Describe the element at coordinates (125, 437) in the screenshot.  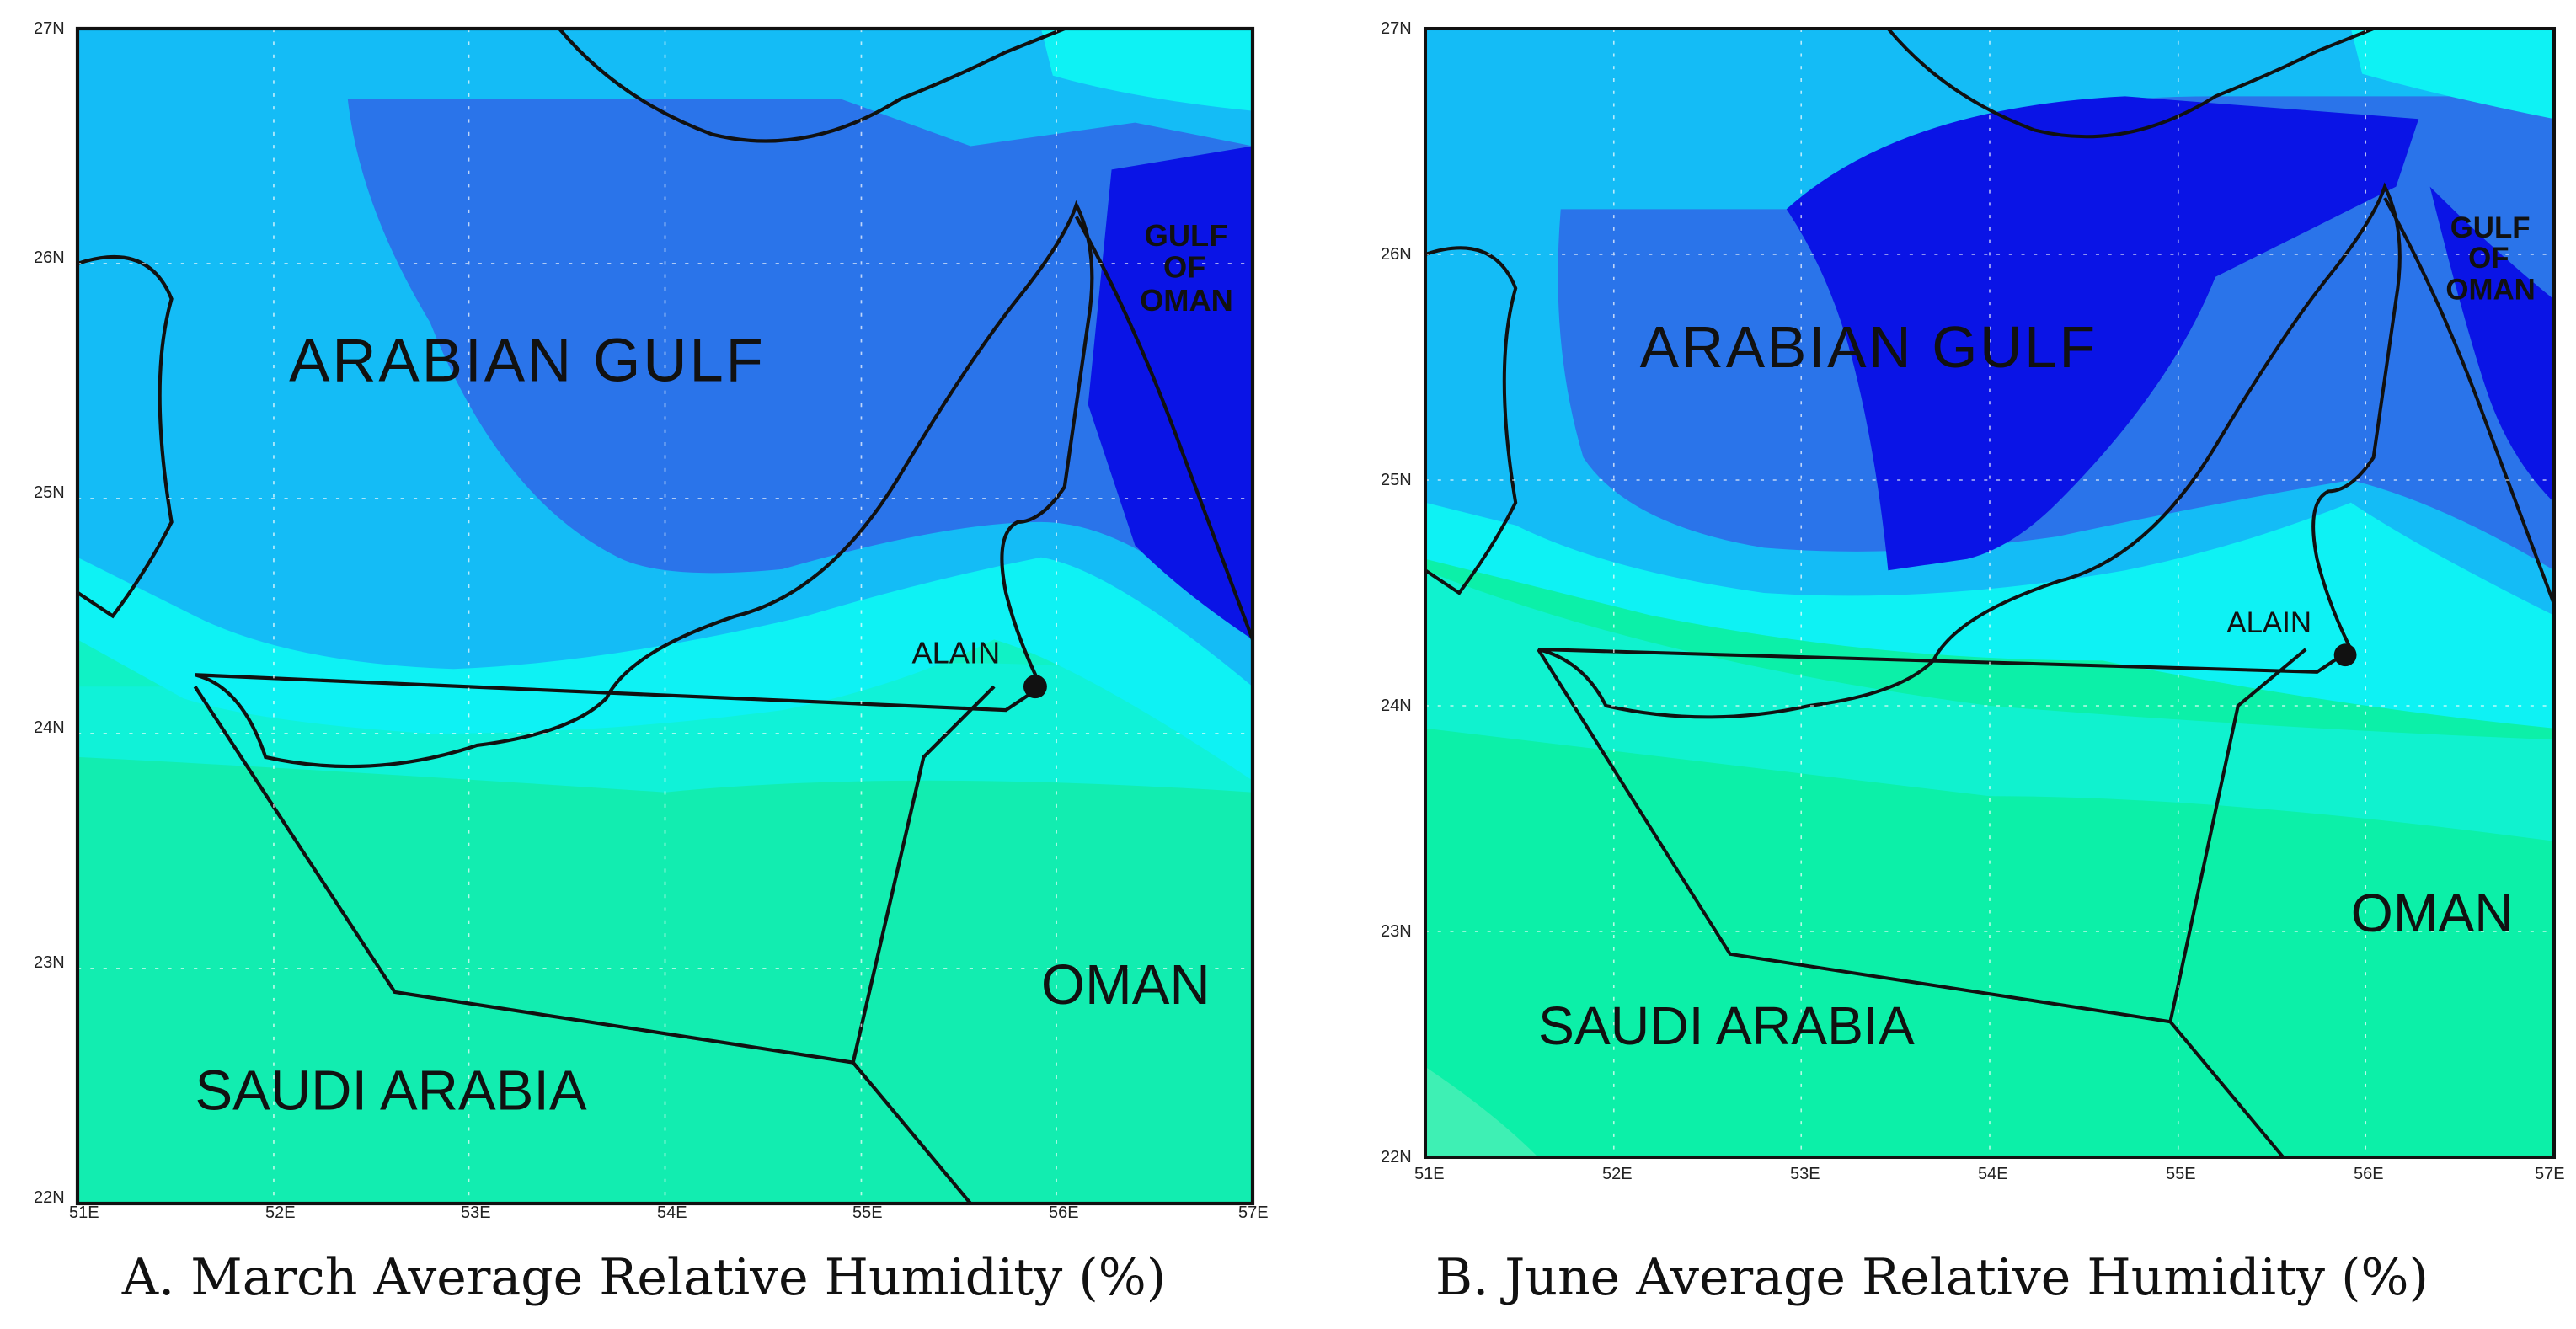
I see `qatar-coastline` at that location.